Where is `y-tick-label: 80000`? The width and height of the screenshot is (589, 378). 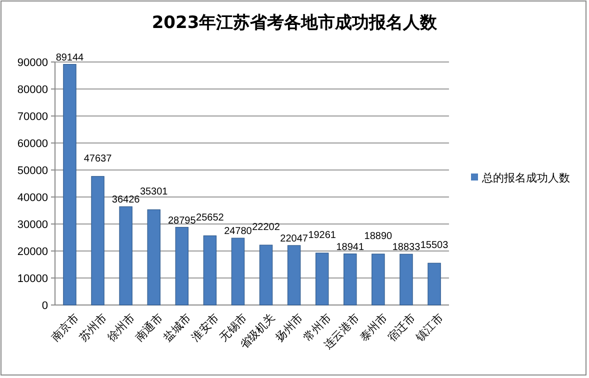
y-tick-label: 80000 is located at coordinates (32, 90).